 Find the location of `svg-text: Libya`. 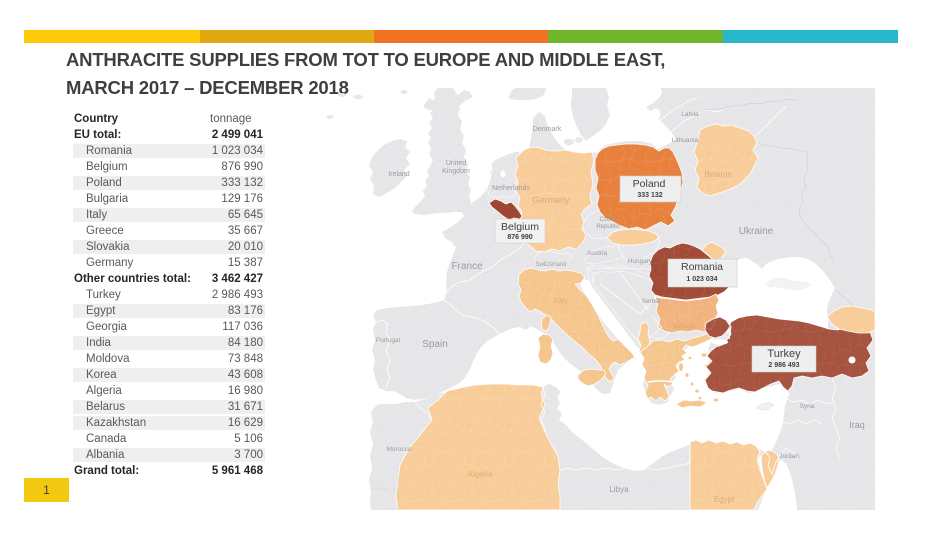

svg-text: Libya is located at coordinates (619, 489).